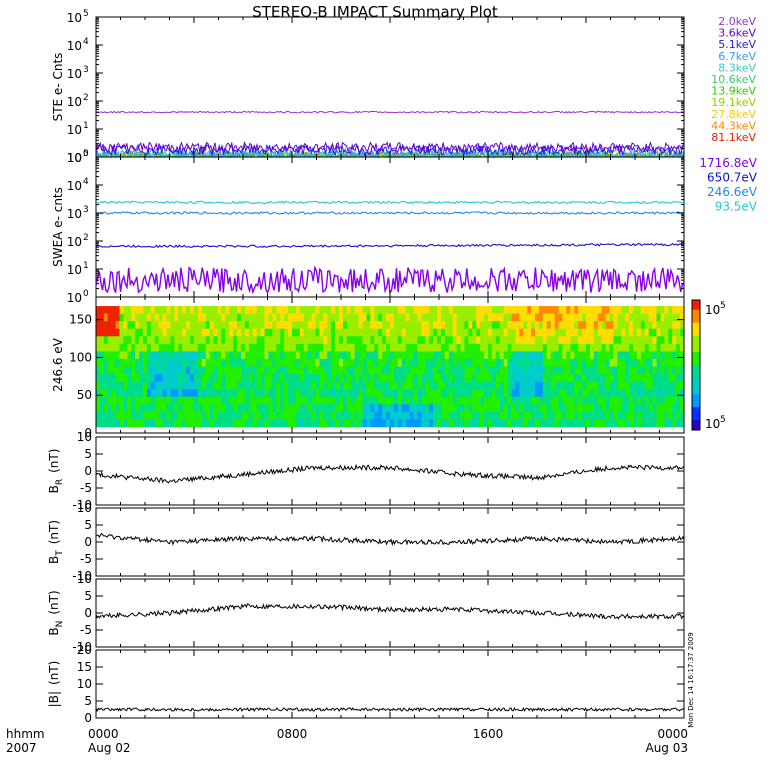  What do you see at coordinates (375, 12) in the screenshot?
I see `plot-title: STEREO-B IMPACT Summary Plot` at bounding box center [375, 12].